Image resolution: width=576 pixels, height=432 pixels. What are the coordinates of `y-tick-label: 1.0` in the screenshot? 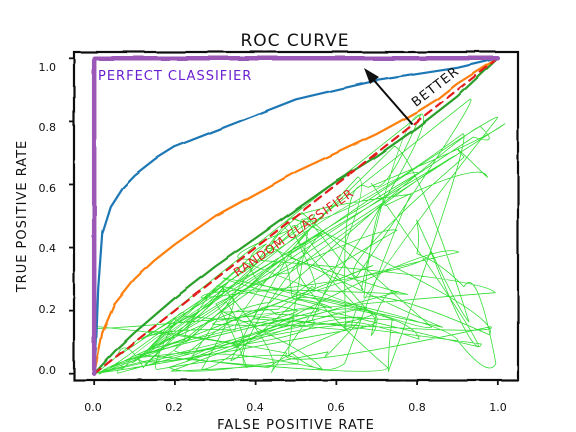 It's located at (48, 67).